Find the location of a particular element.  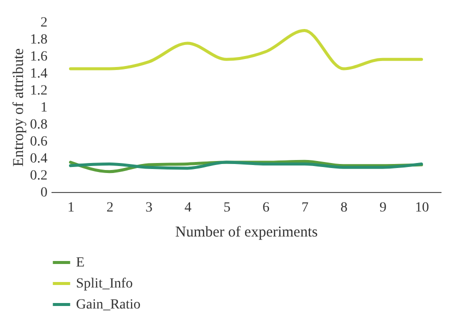

x-tick-label: 1 is located at coordinates (71, 208).